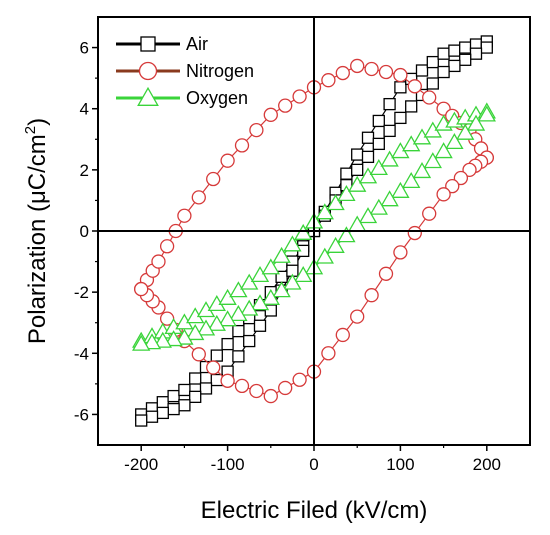 The height and width of the screenshot is (535, 550). I want to click on x-axis-title: Electric Filed (kV/cm), so click(314, 510).